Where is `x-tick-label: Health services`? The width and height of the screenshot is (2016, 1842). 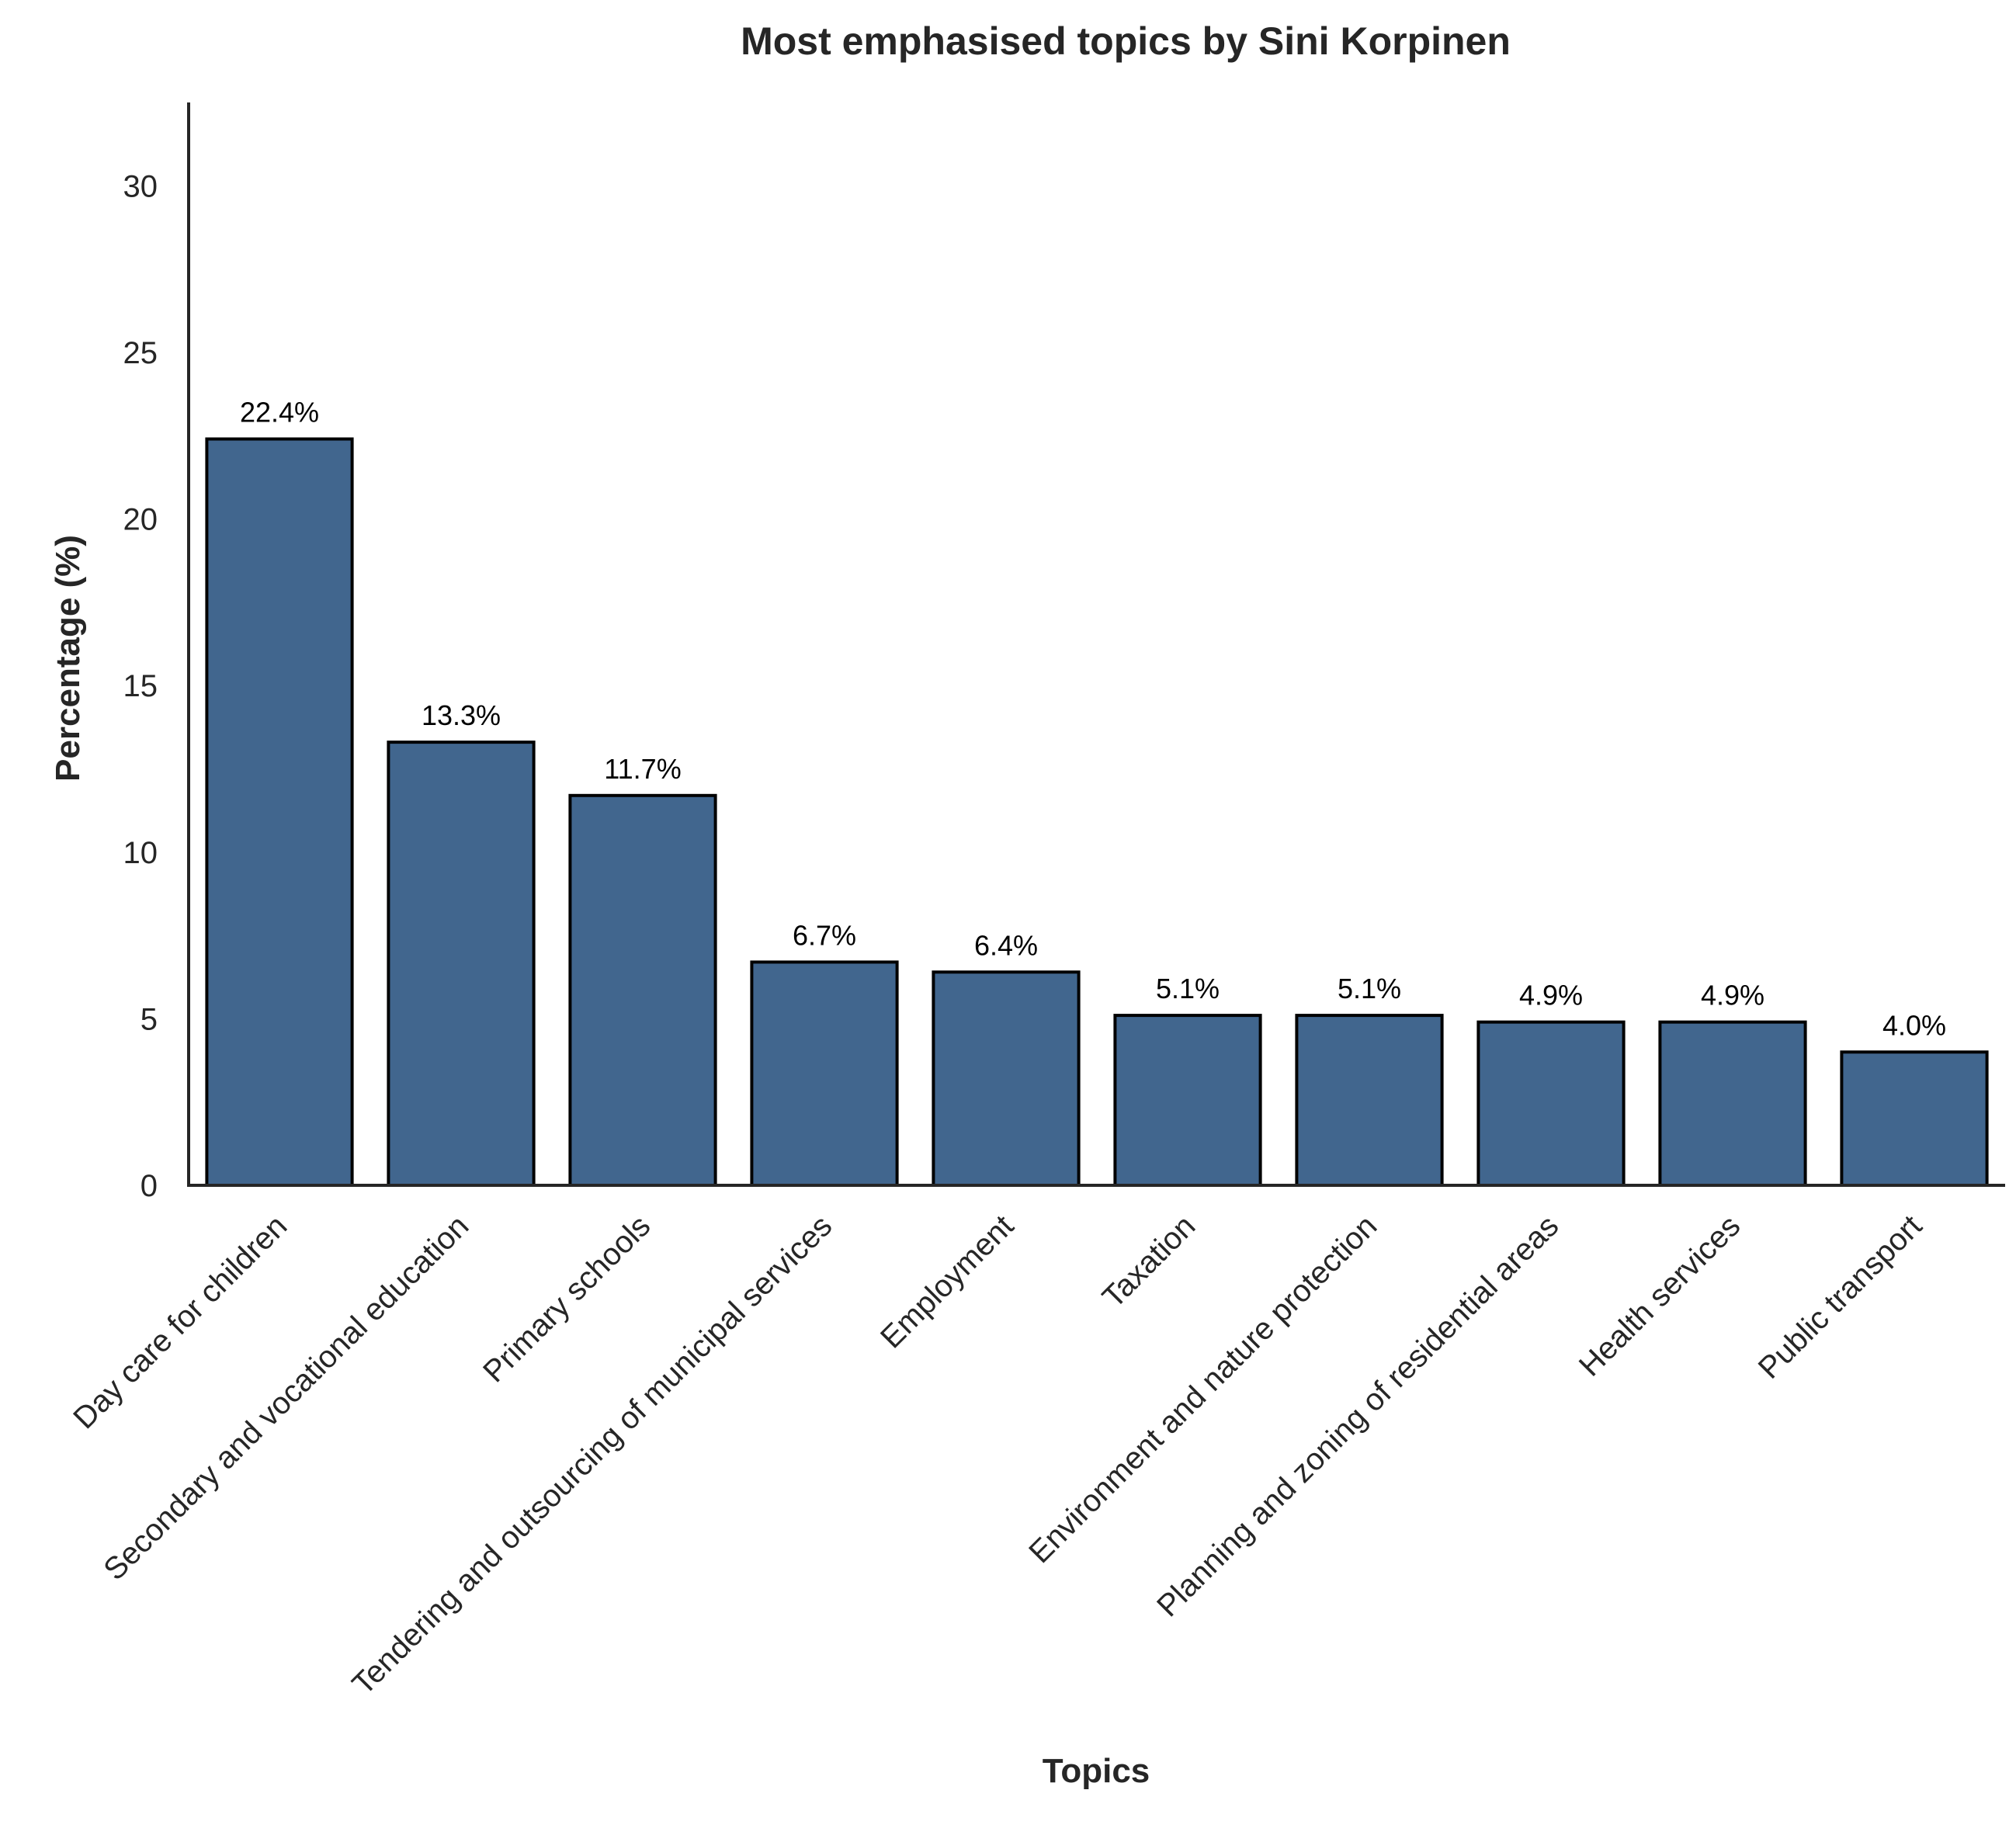
x-tick-label: Health services is located at coordinates (1660, 1295).